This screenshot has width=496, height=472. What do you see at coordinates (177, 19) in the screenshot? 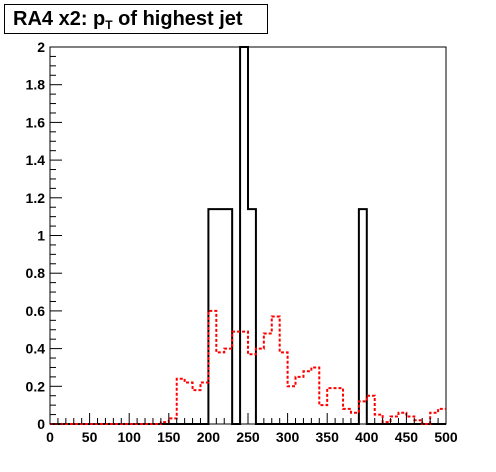
I see `title-rest: of highest jet` at bounding box center [177, 19].